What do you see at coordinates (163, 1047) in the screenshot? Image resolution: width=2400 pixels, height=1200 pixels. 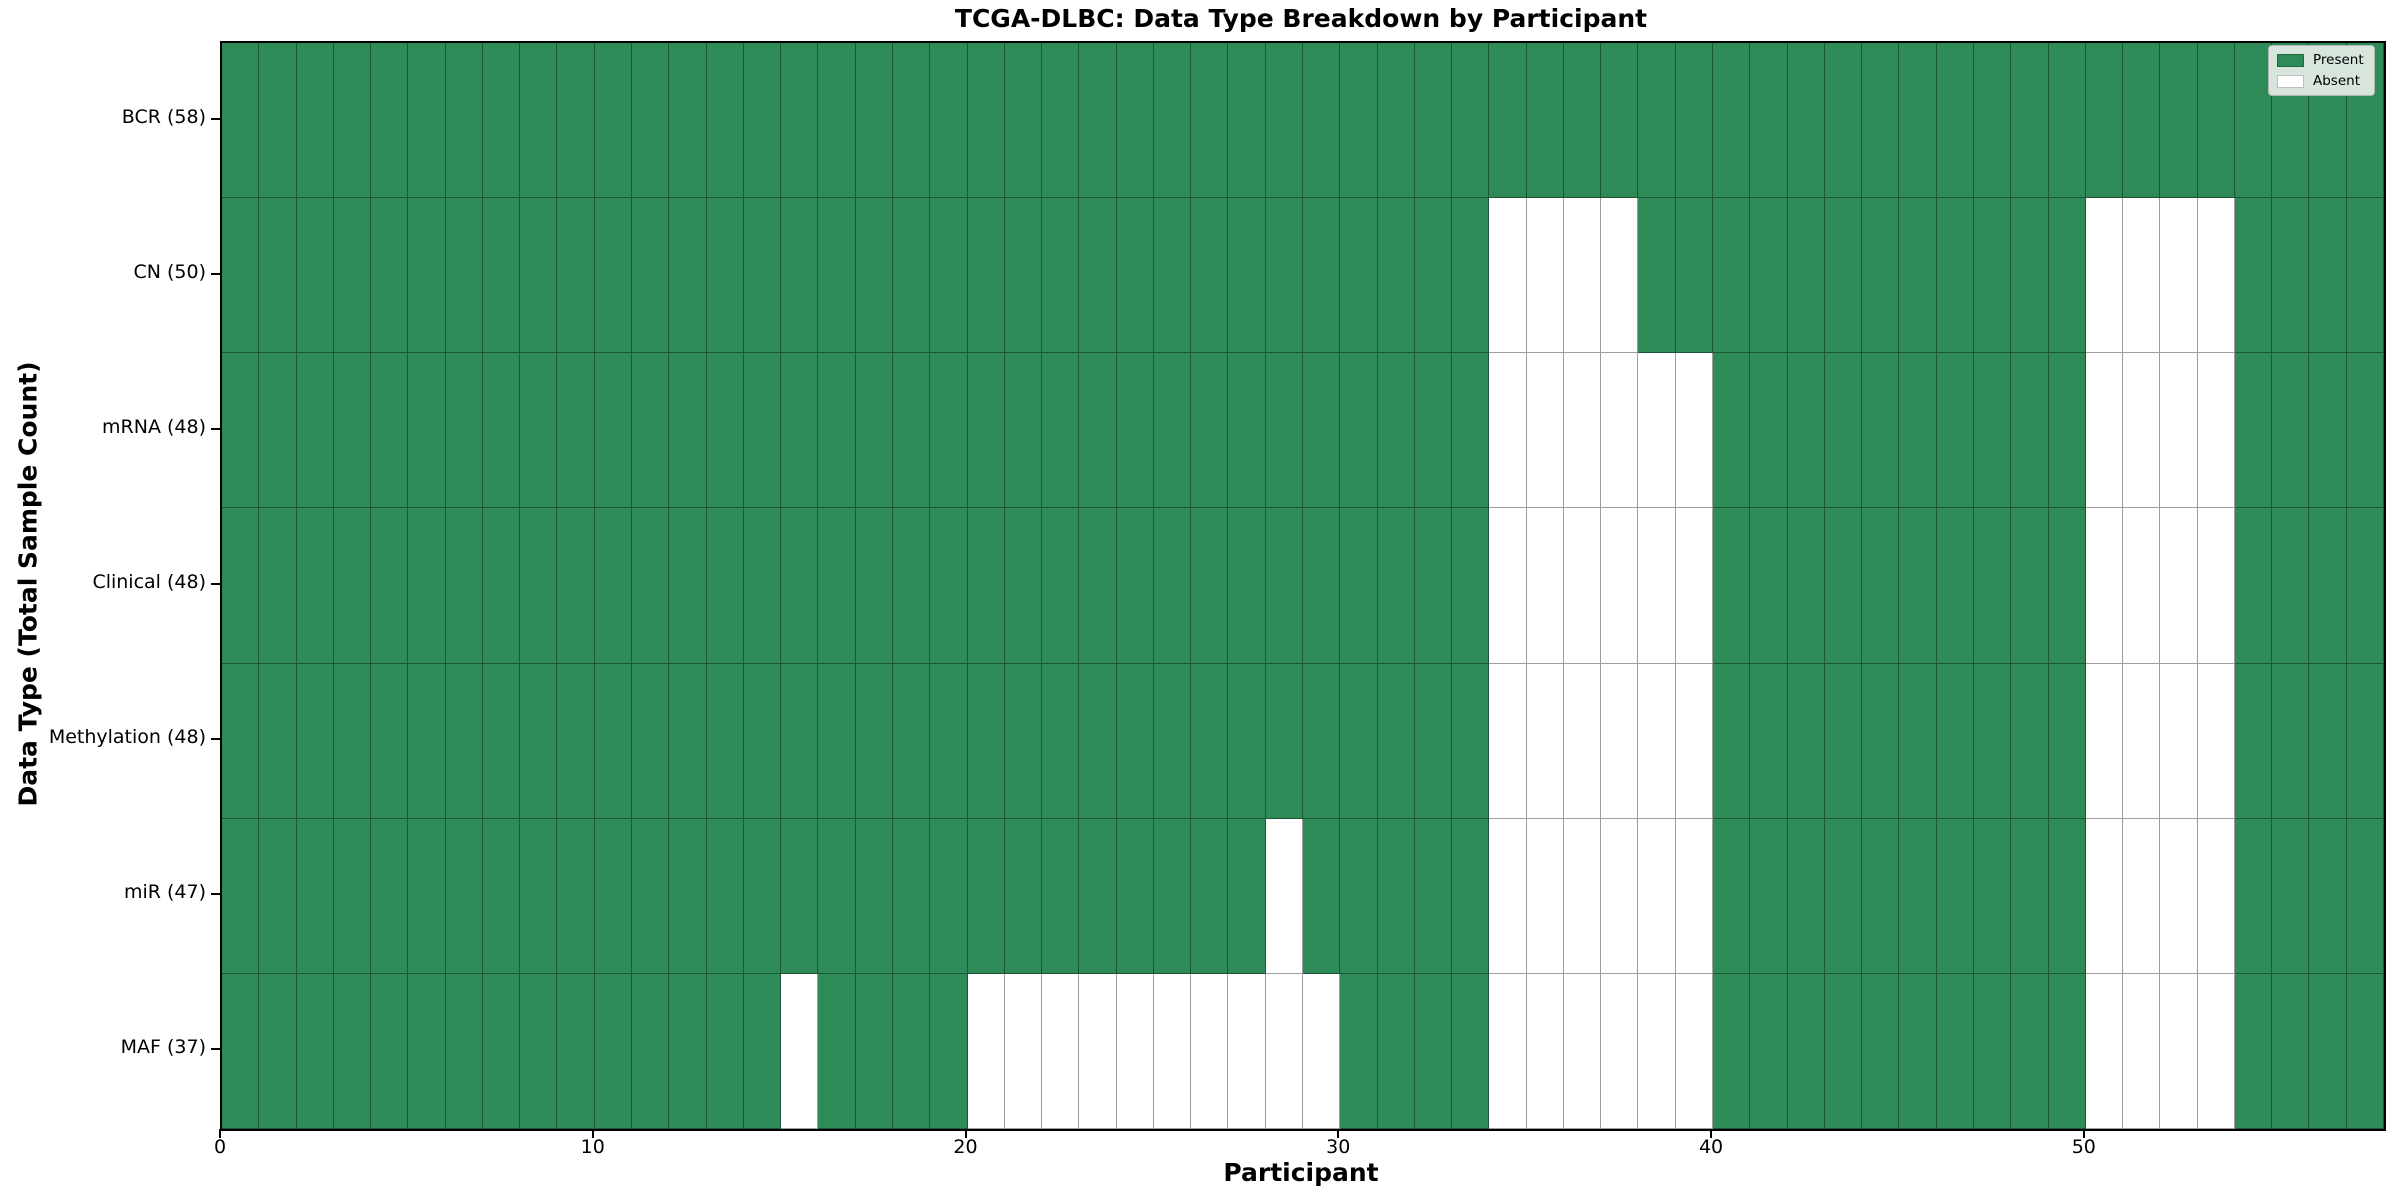 I see `y-tick-label-MAF: MAF (37)` at bounding box center [163, 1047].